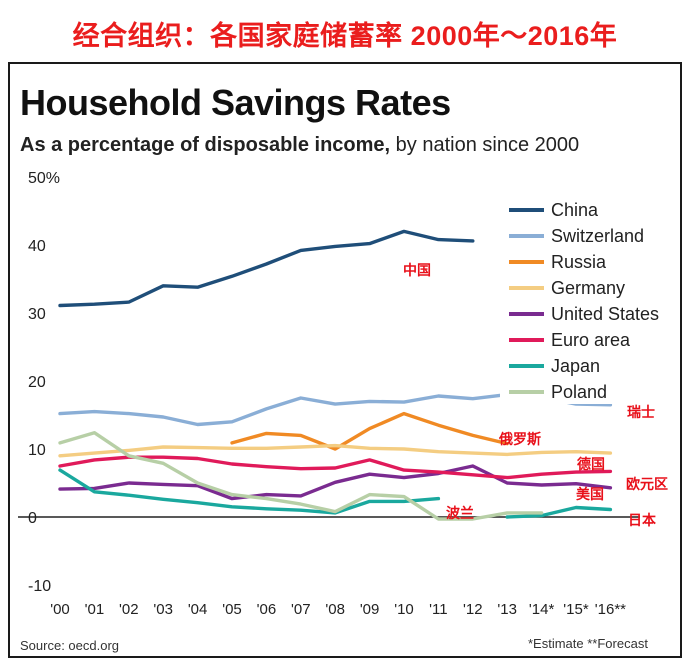 The height and width of the screenshot is (662, 690). I want to click on banner-title: 经合组织：各国家庭储蓄率 2000年～2016年, so click(345, 36).